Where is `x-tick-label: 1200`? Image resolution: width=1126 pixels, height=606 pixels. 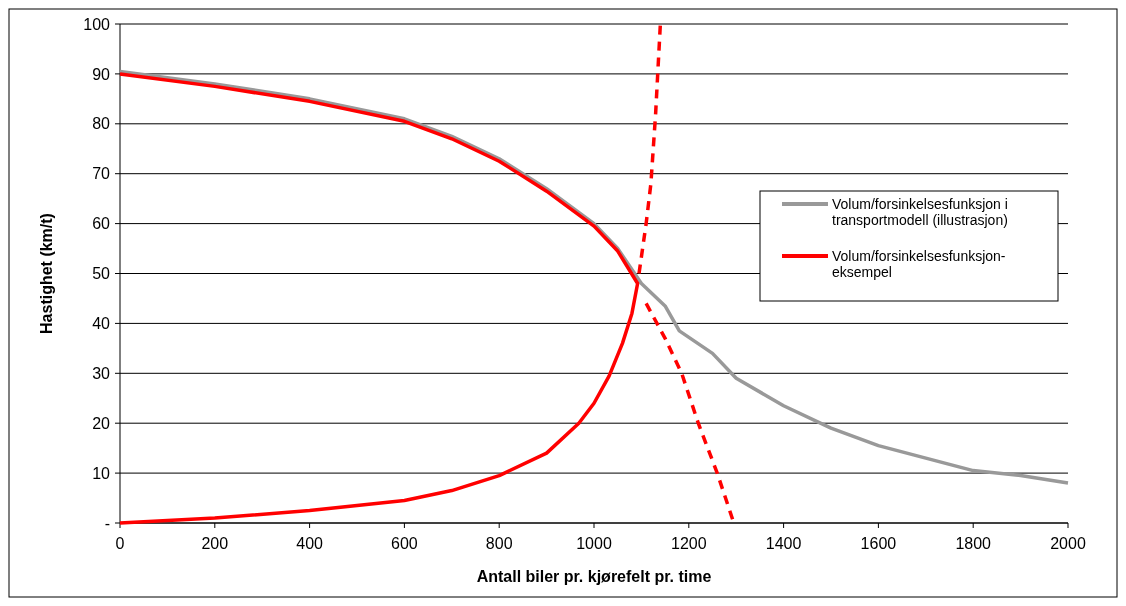
x-tick-label: 1200 is located at coordinates (689, 543).